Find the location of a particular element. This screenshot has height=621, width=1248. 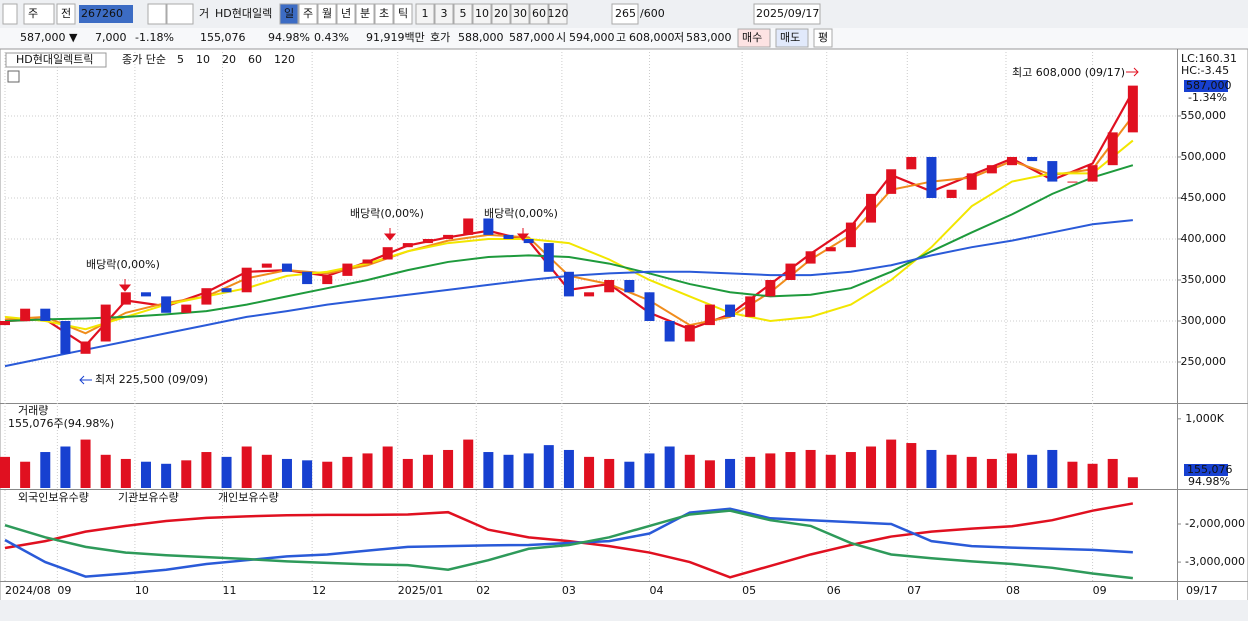

x-tick-label: 03 is located at coordinates (569, 590).